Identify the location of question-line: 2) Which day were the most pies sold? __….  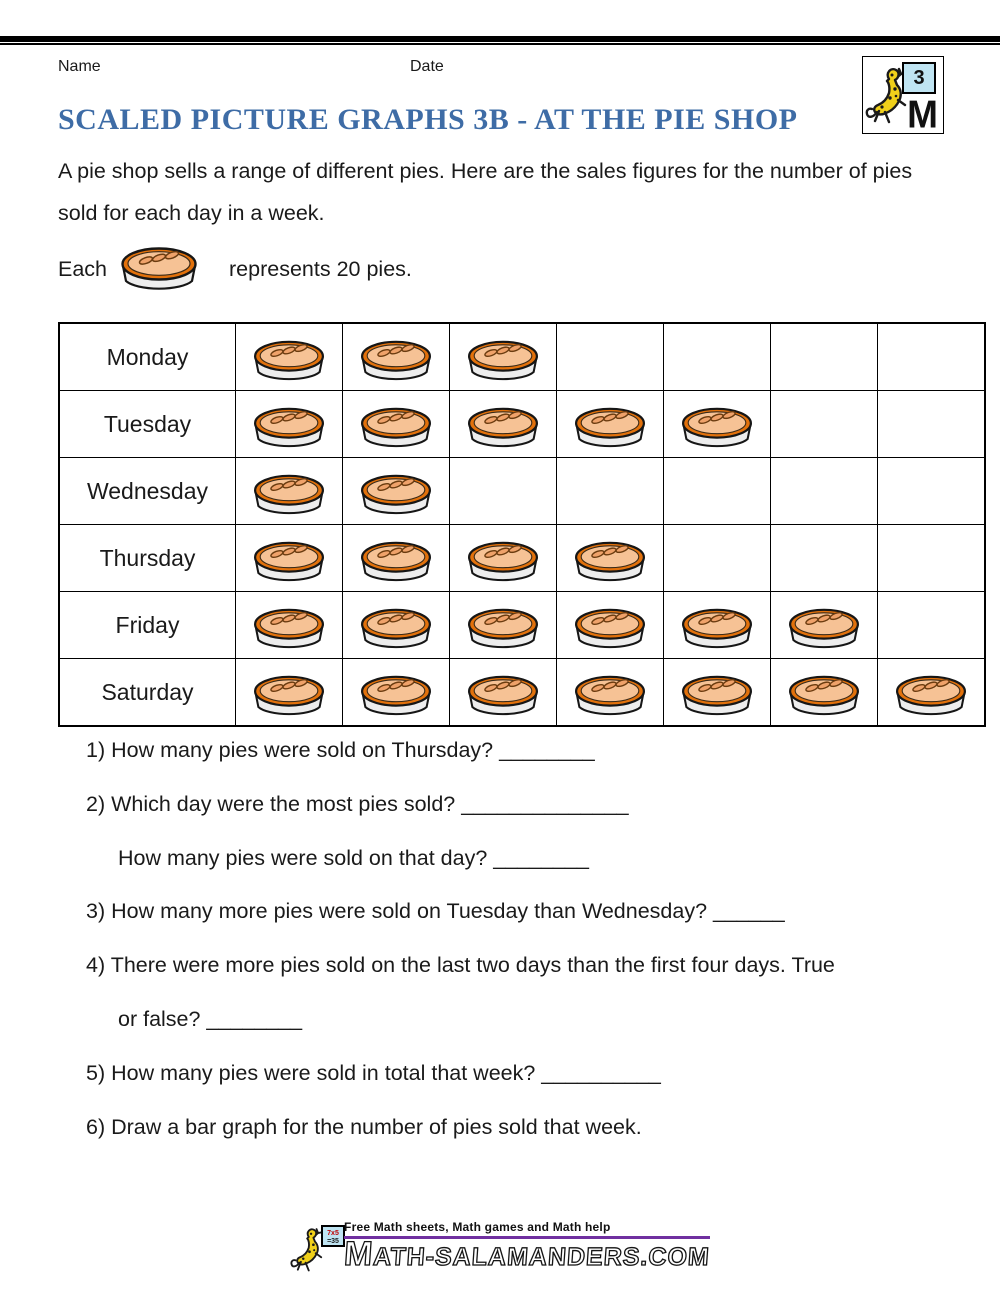
(357, 803).